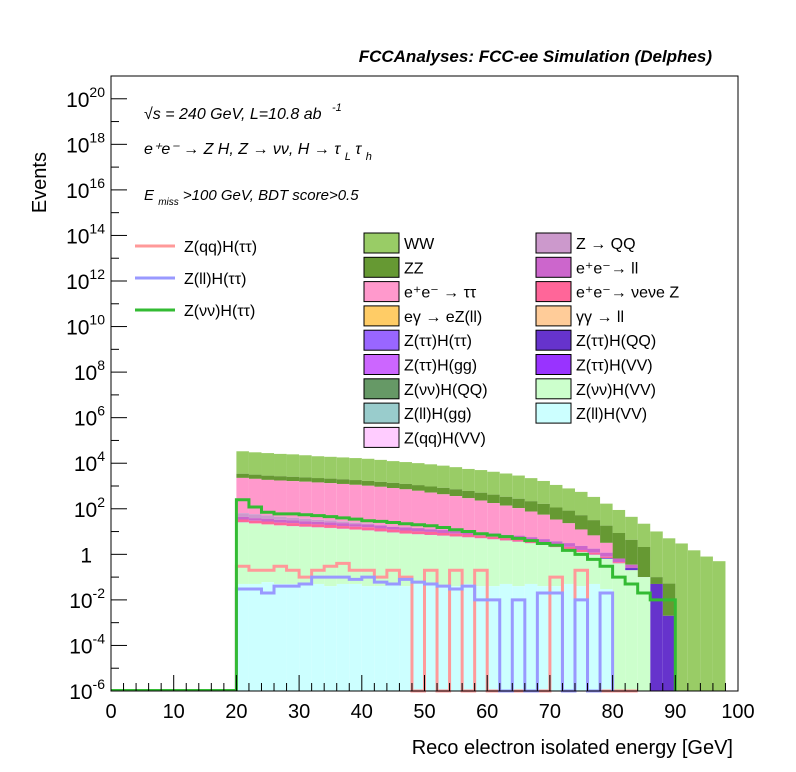 The image size is (796, 772). Describe the element at coordinates (101, 365) in the screenshot. I see `y-tick-exponent-7: 8` at that location.